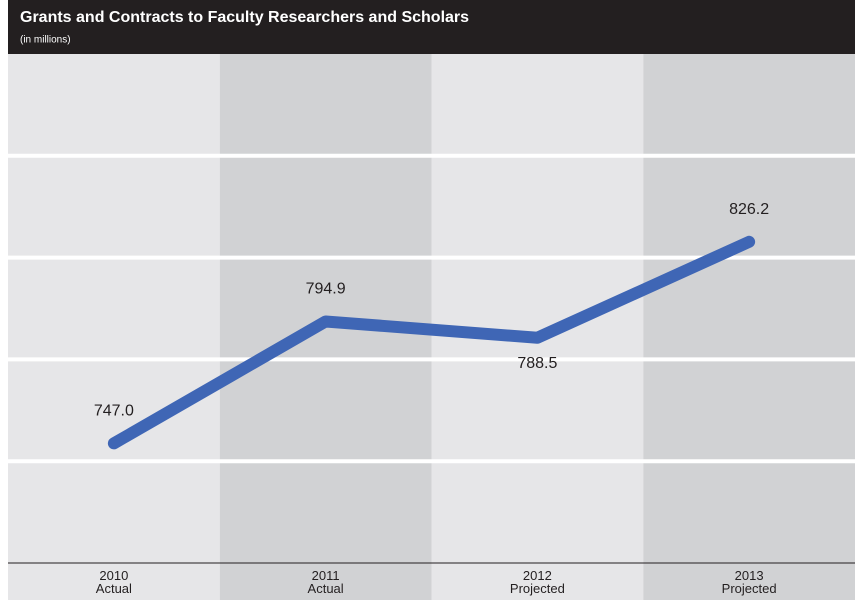 The width and height of the screenshot is (855, 600). What do you see at coordinates (431, 27) in the screenshot?
I see `title-bar` at bounding box center [431, 27].